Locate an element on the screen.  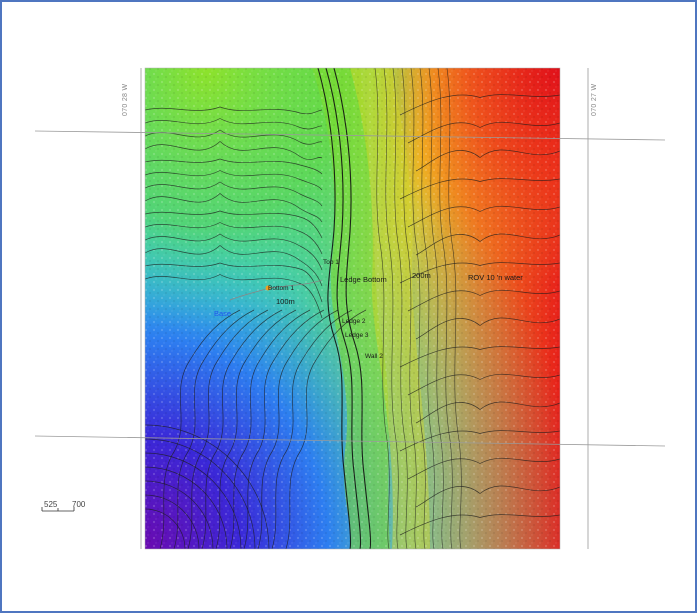
label-top: Top 1 is located at coordinates (331, 262).